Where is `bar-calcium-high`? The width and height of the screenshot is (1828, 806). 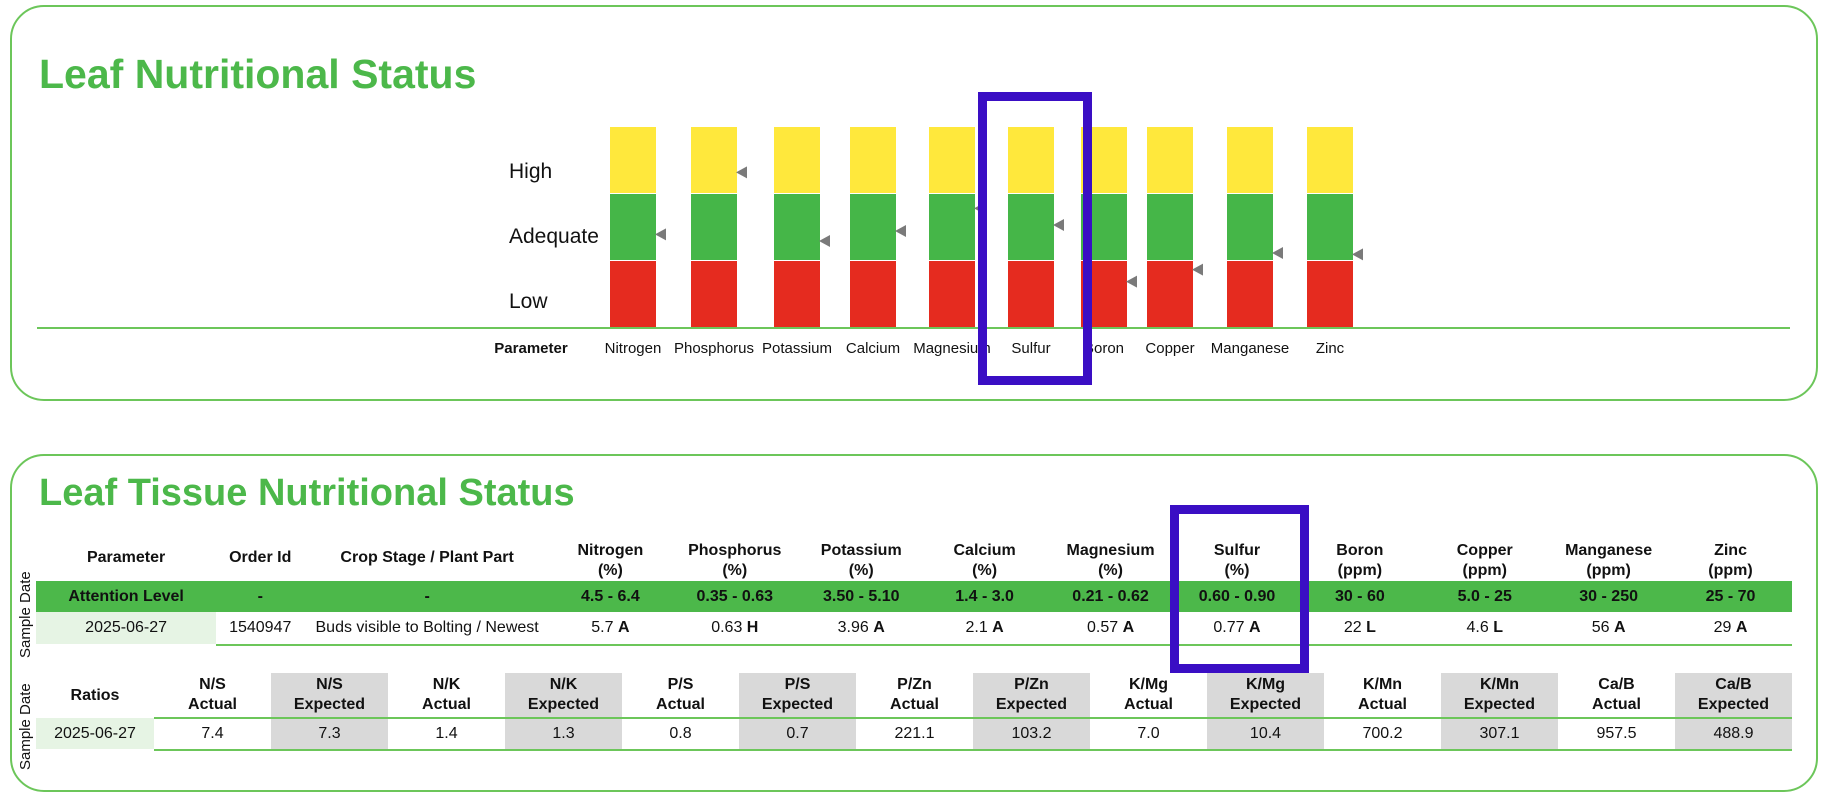
bar-calcium-high is located at coordinates (873, 160).